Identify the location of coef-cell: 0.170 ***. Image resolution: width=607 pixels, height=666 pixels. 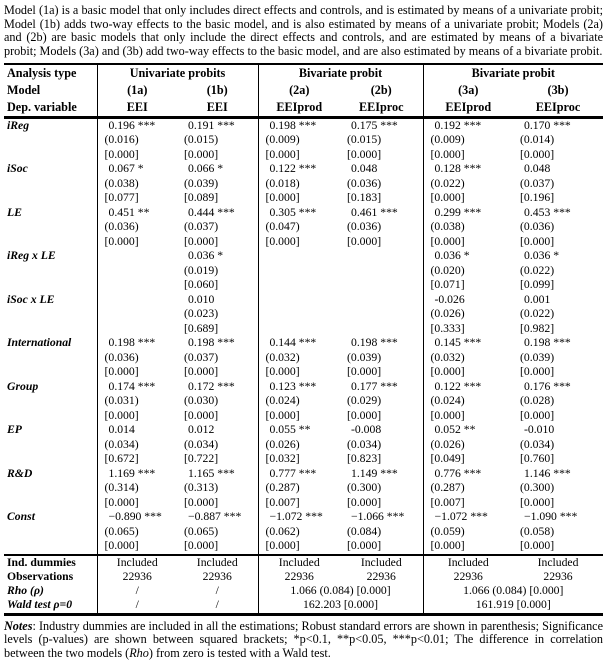
(547, 125).